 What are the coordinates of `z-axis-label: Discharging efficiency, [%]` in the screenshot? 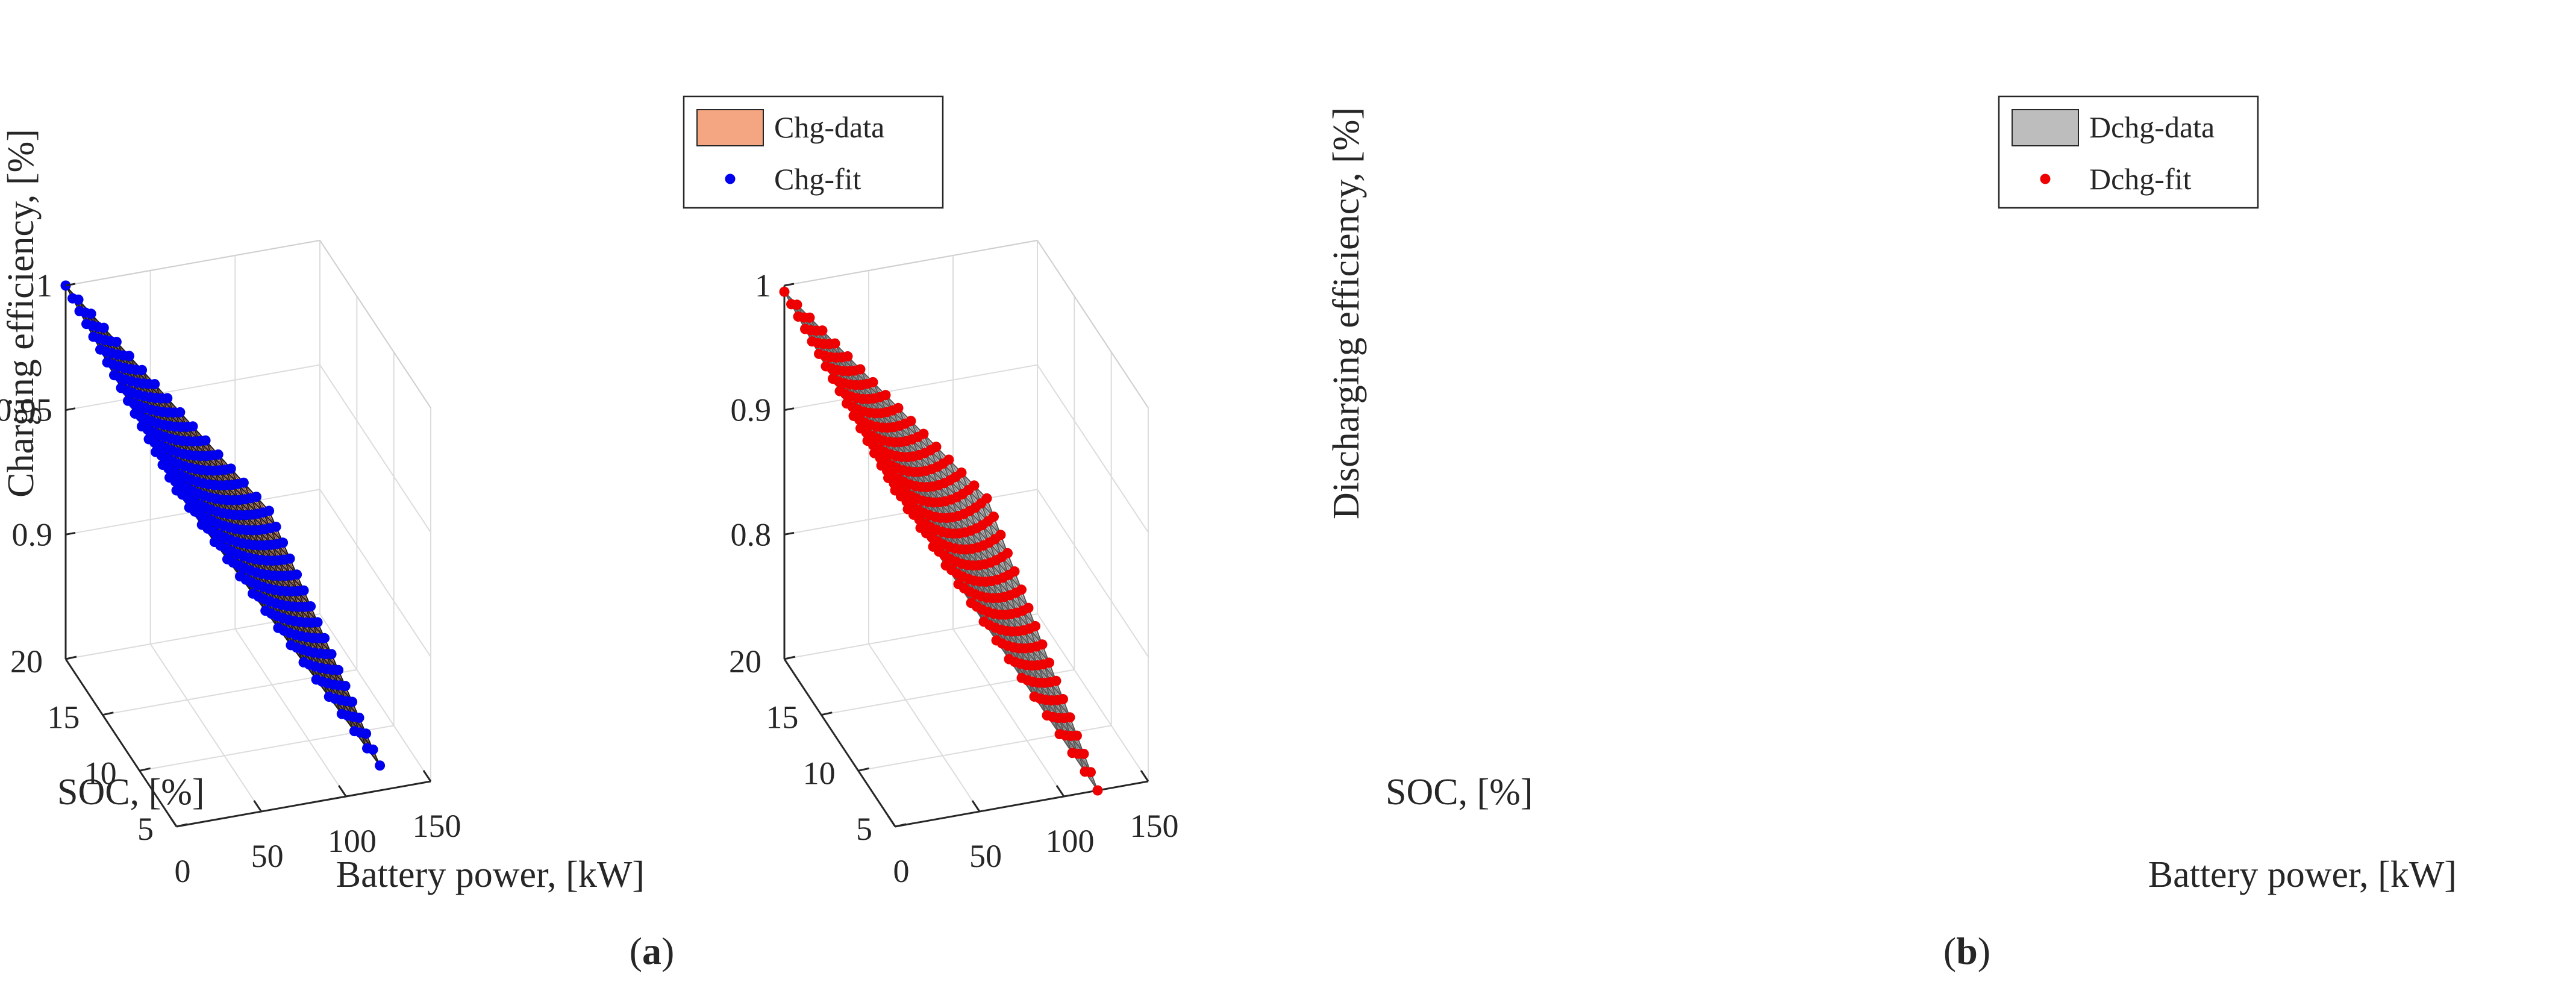 It's located at (1347, 313).